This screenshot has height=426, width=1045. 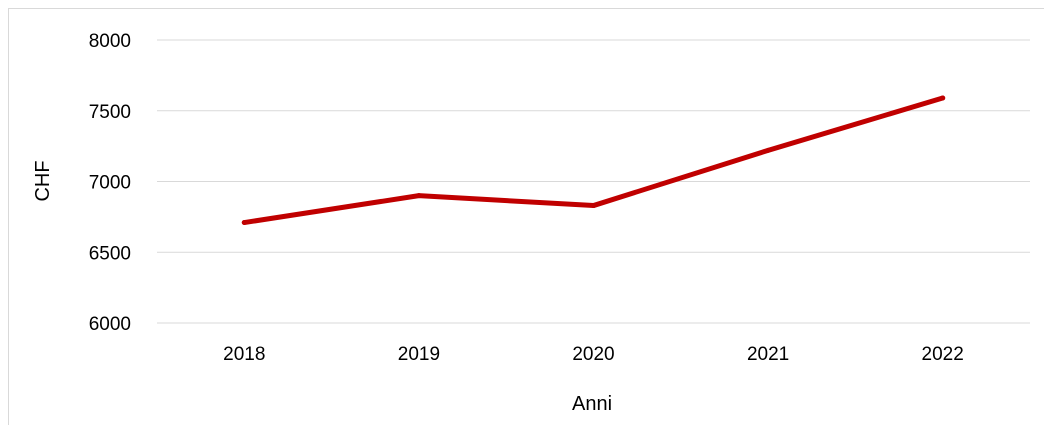 I want to click on y-axis-ticks: 6000 6500 7000 7500 8000, so click(x=110, y=183).